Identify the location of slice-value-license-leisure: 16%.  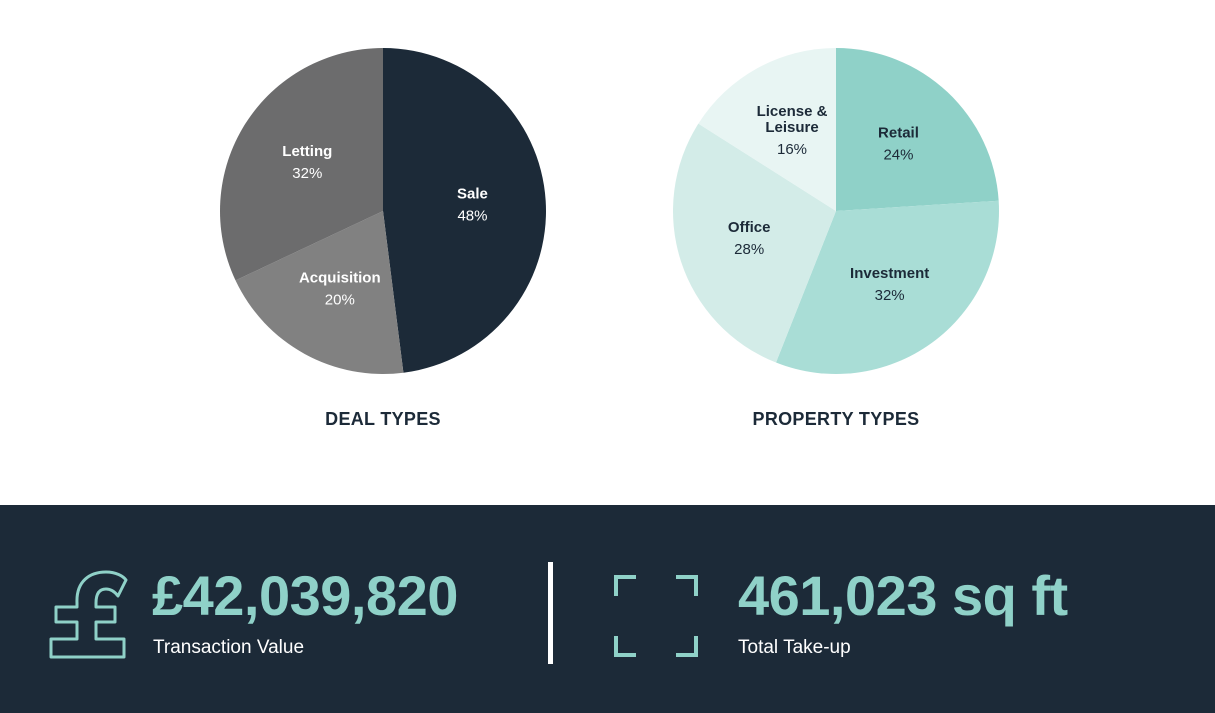
(792, 149).